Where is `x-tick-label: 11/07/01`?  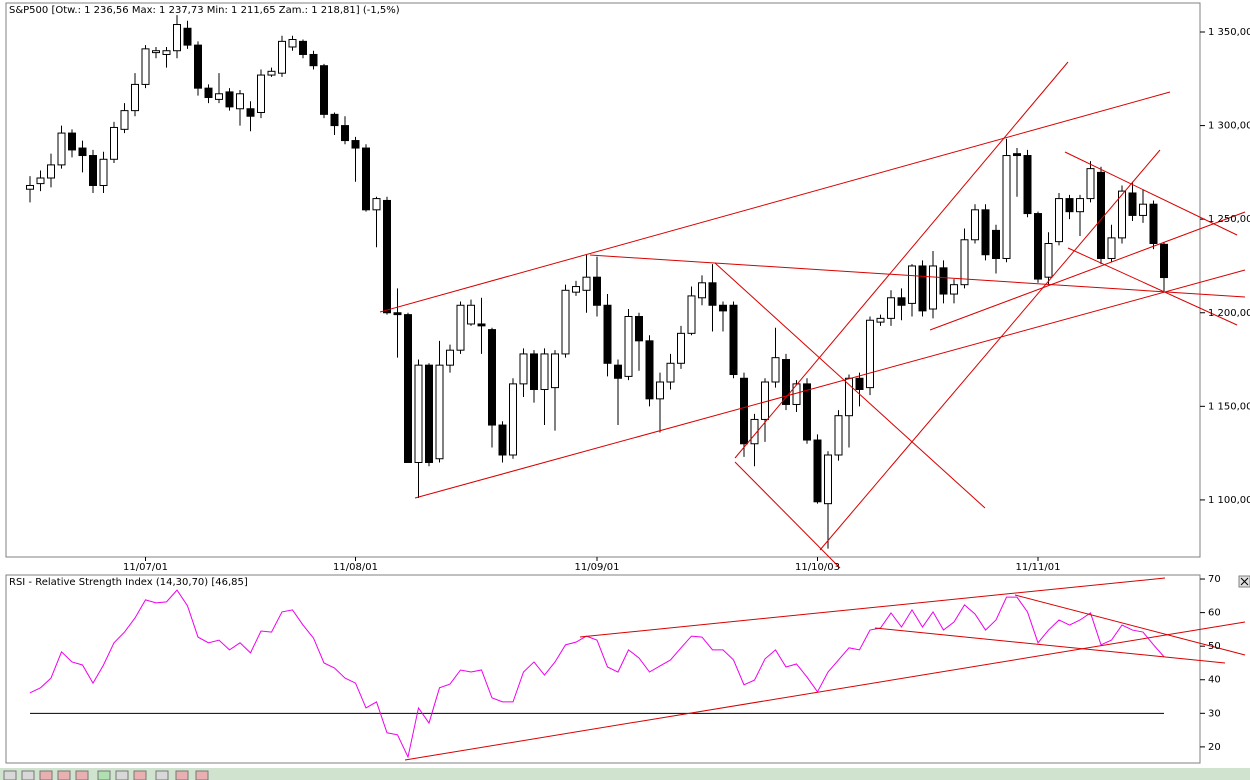
x-tick-label: 11/07/01 is located at coordinates (145, 567).